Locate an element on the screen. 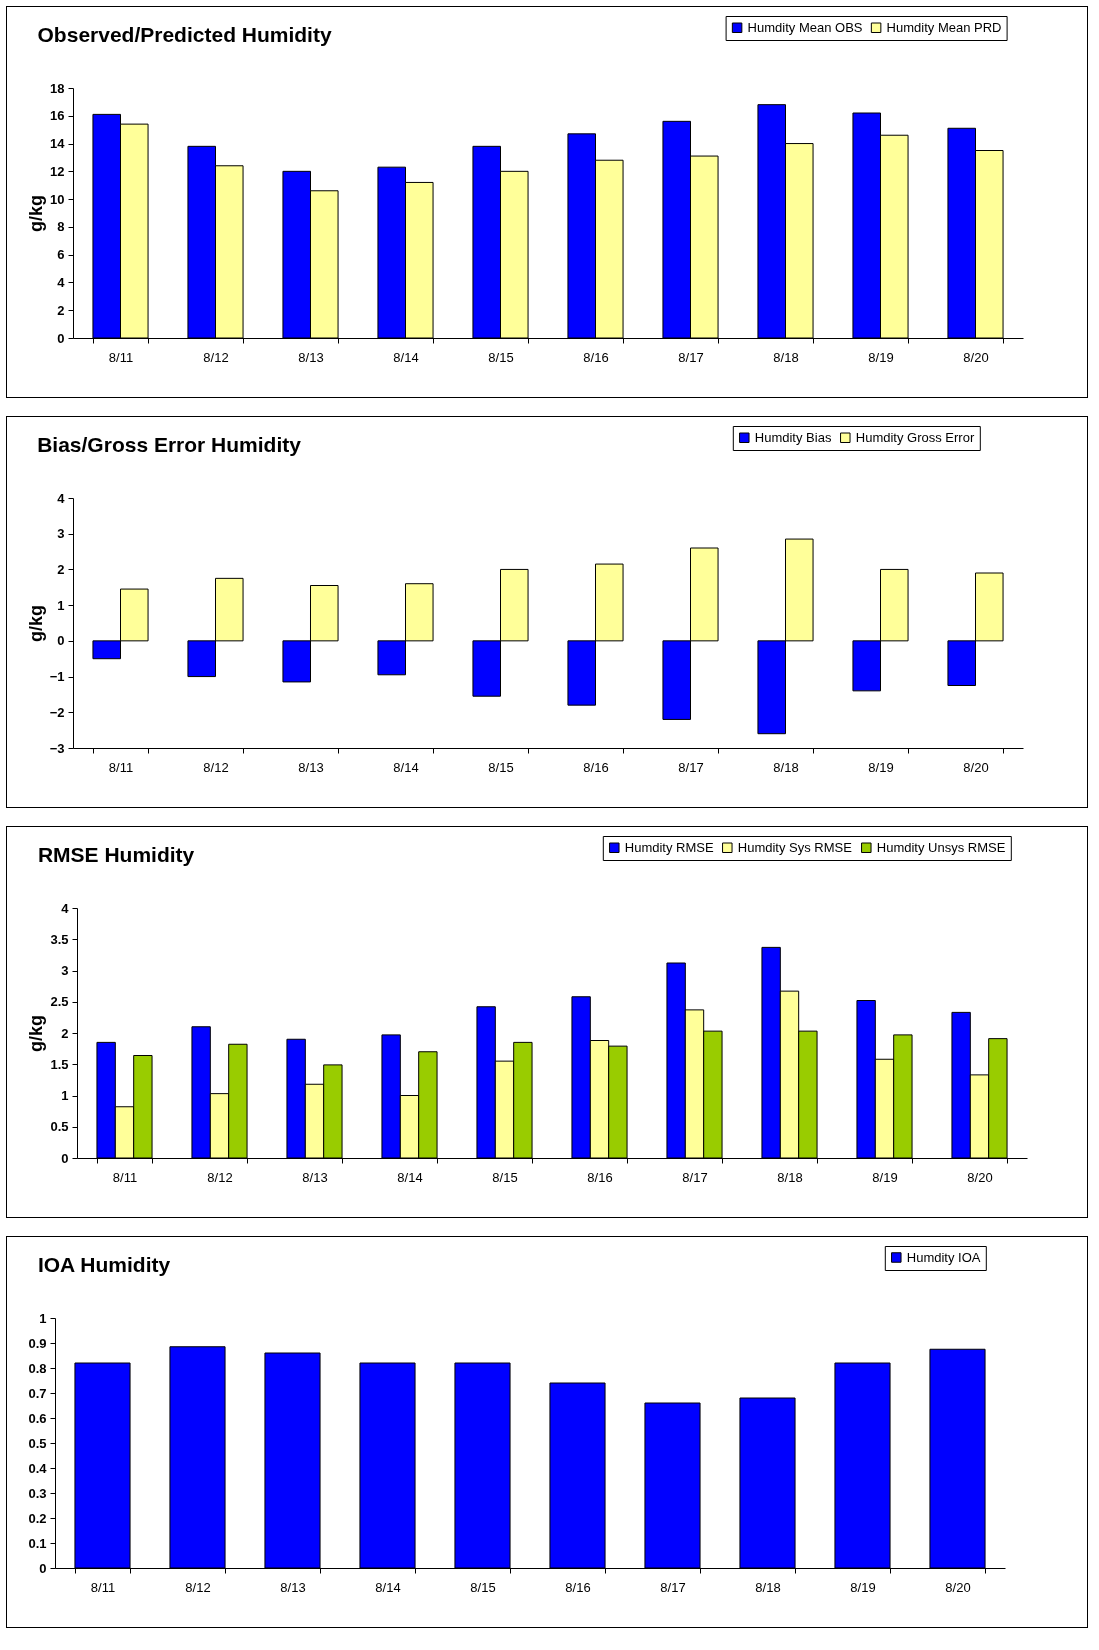 Image resolution: width=1099 pixels, height=1650 pixels. y-tick-label: −2 is located at coordinates (57, 712).